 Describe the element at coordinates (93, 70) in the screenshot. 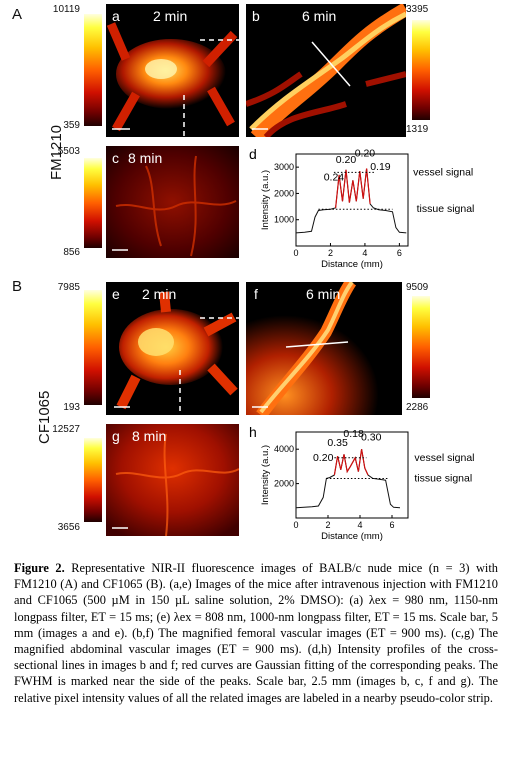

I see `colorbar-a` at that location.